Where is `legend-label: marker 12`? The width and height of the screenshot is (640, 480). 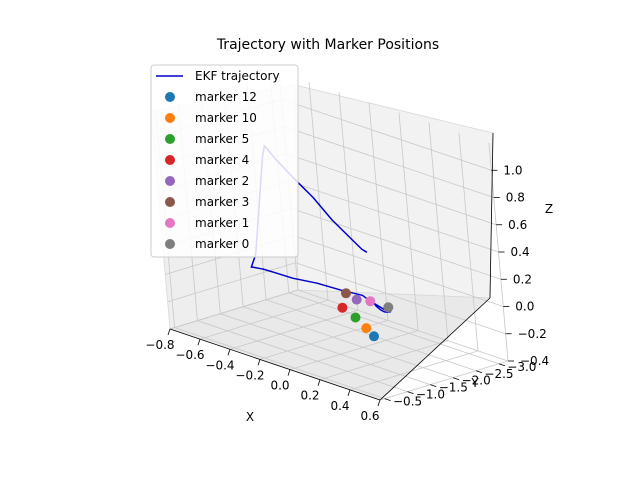
legend-label: marker 12 is located at coordinates (226, 97).